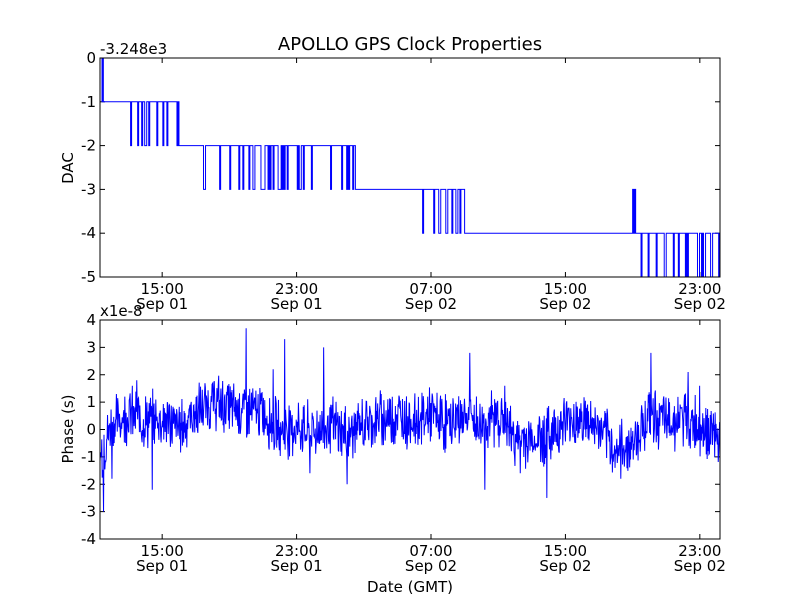 The height and width of the screenshot is (600, 800). What do you see at coordinates (410, 44) in the screenshot?
I see `chart-title: APOLLO GPS Clock Properties` at bounding box center [410, 44].